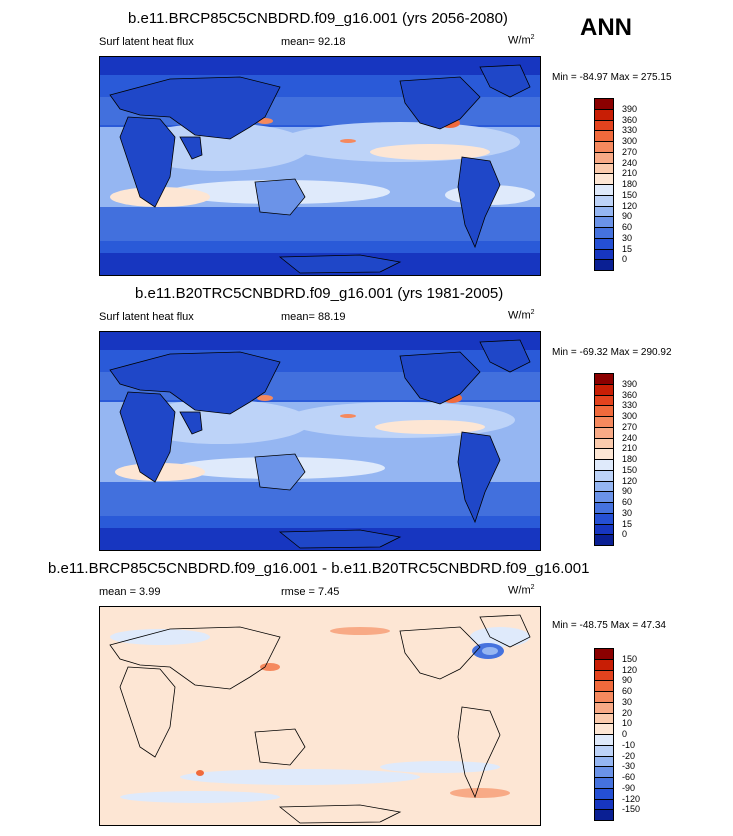 This screenshot has width=733, height=836. I want to click on season-label: ANN, so click(606, 27).